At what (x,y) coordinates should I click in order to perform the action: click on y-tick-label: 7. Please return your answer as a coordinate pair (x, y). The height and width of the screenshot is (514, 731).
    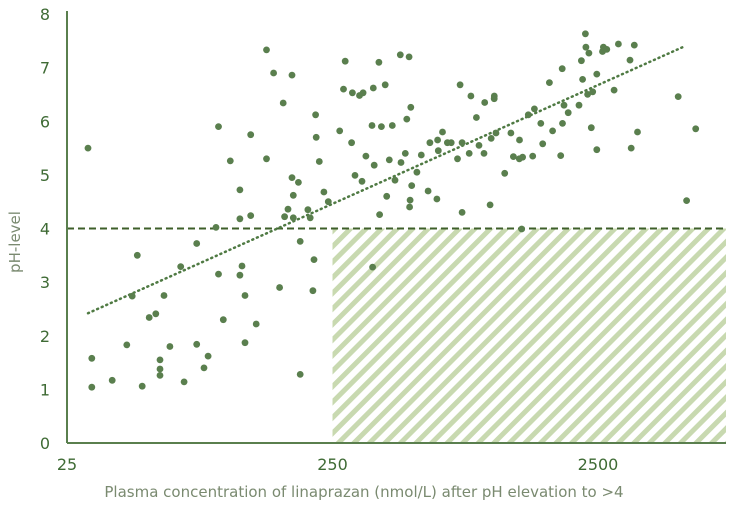
    Looking at the image, I should click on (45, 68).